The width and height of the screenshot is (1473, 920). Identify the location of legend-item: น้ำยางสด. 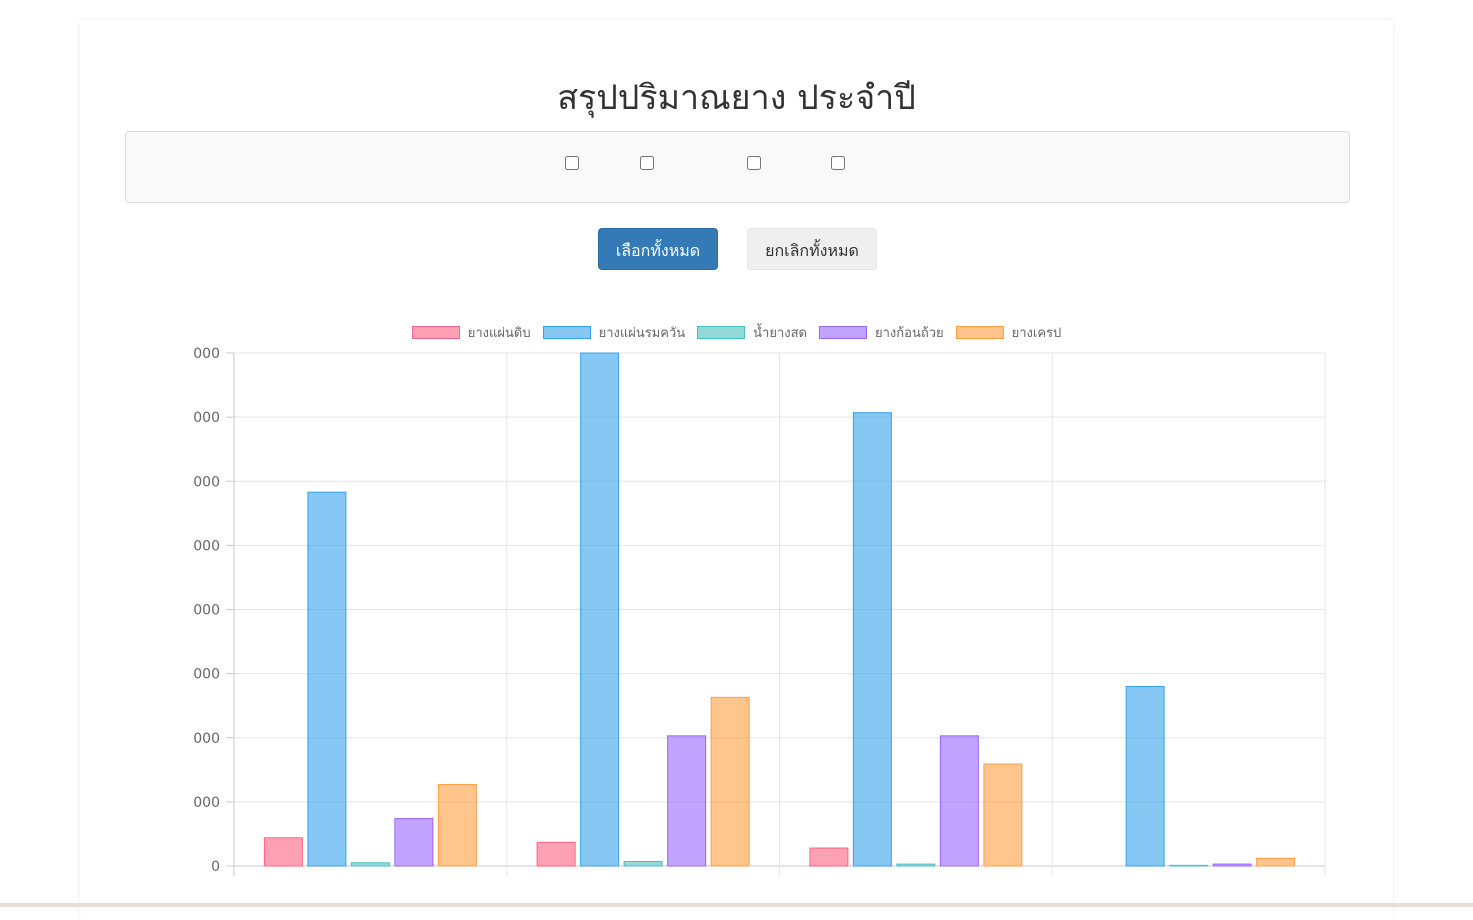
(752, 332).